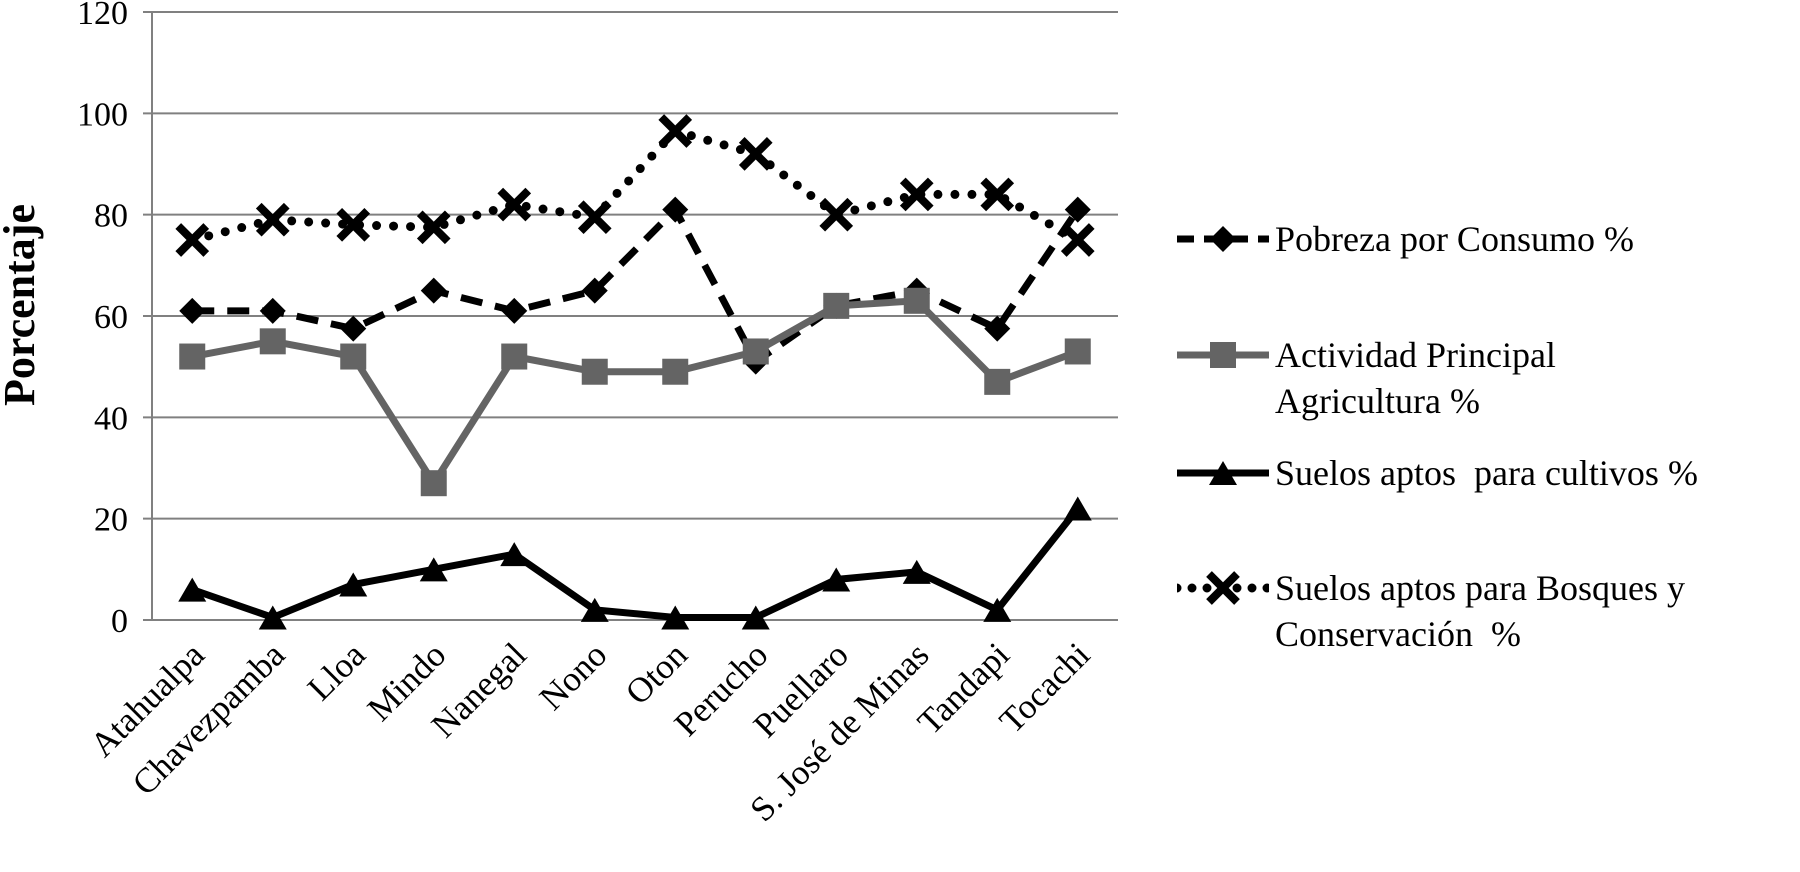 The height and width of the screenshot is (872, 1800). I want to click on x-axis-label: Nono, so click(573, 676).